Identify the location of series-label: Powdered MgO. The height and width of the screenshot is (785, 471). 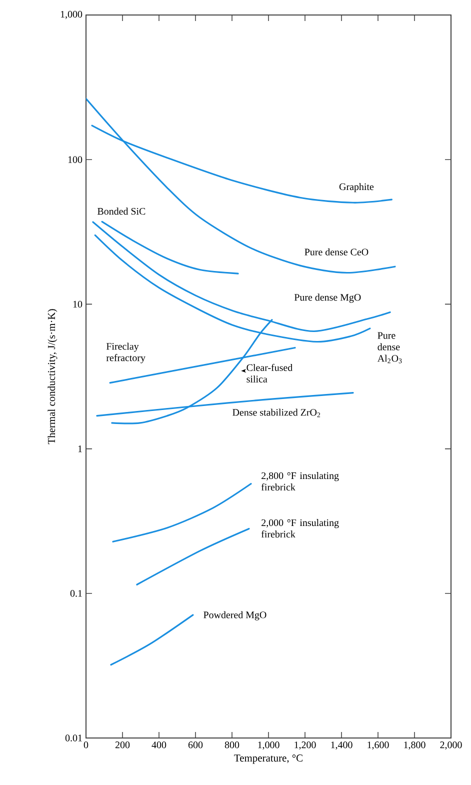
(235, 615).